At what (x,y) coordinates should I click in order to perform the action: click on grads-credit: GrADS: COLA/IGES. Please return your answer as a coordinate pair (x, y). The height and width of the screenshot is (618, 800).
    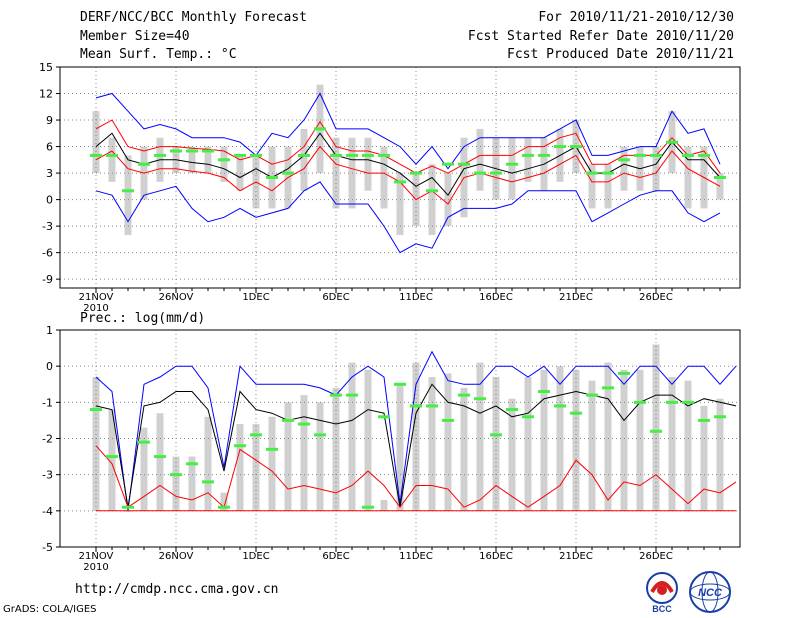
    Looking at the image, I should click on (50, 609).